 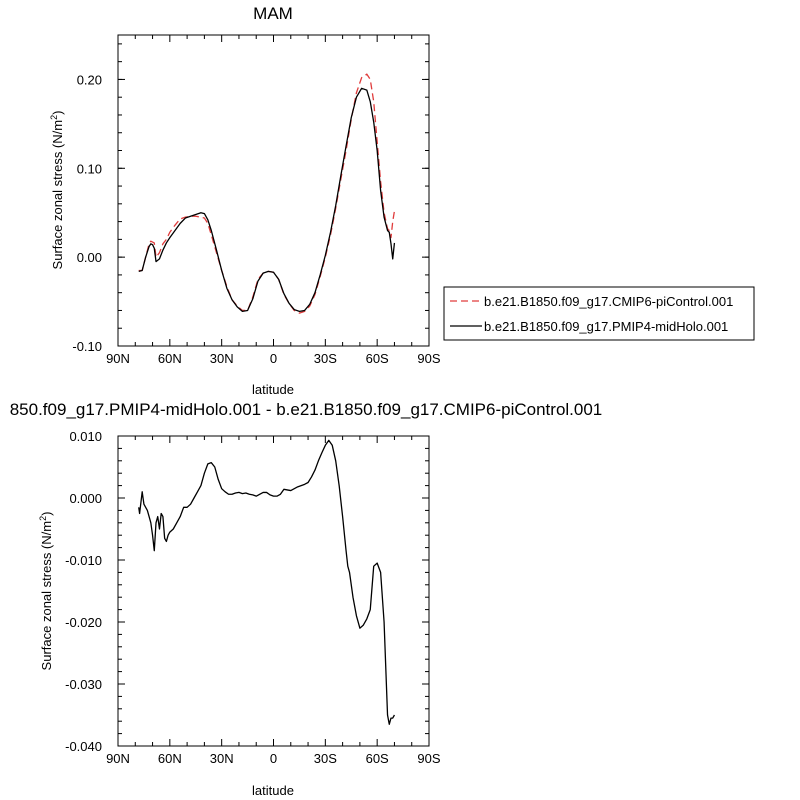 What do you see at coordinates (87, 346) in the screenshot?
I see `top-y-tick-label: -0.10` at bounding box center [87, 346].